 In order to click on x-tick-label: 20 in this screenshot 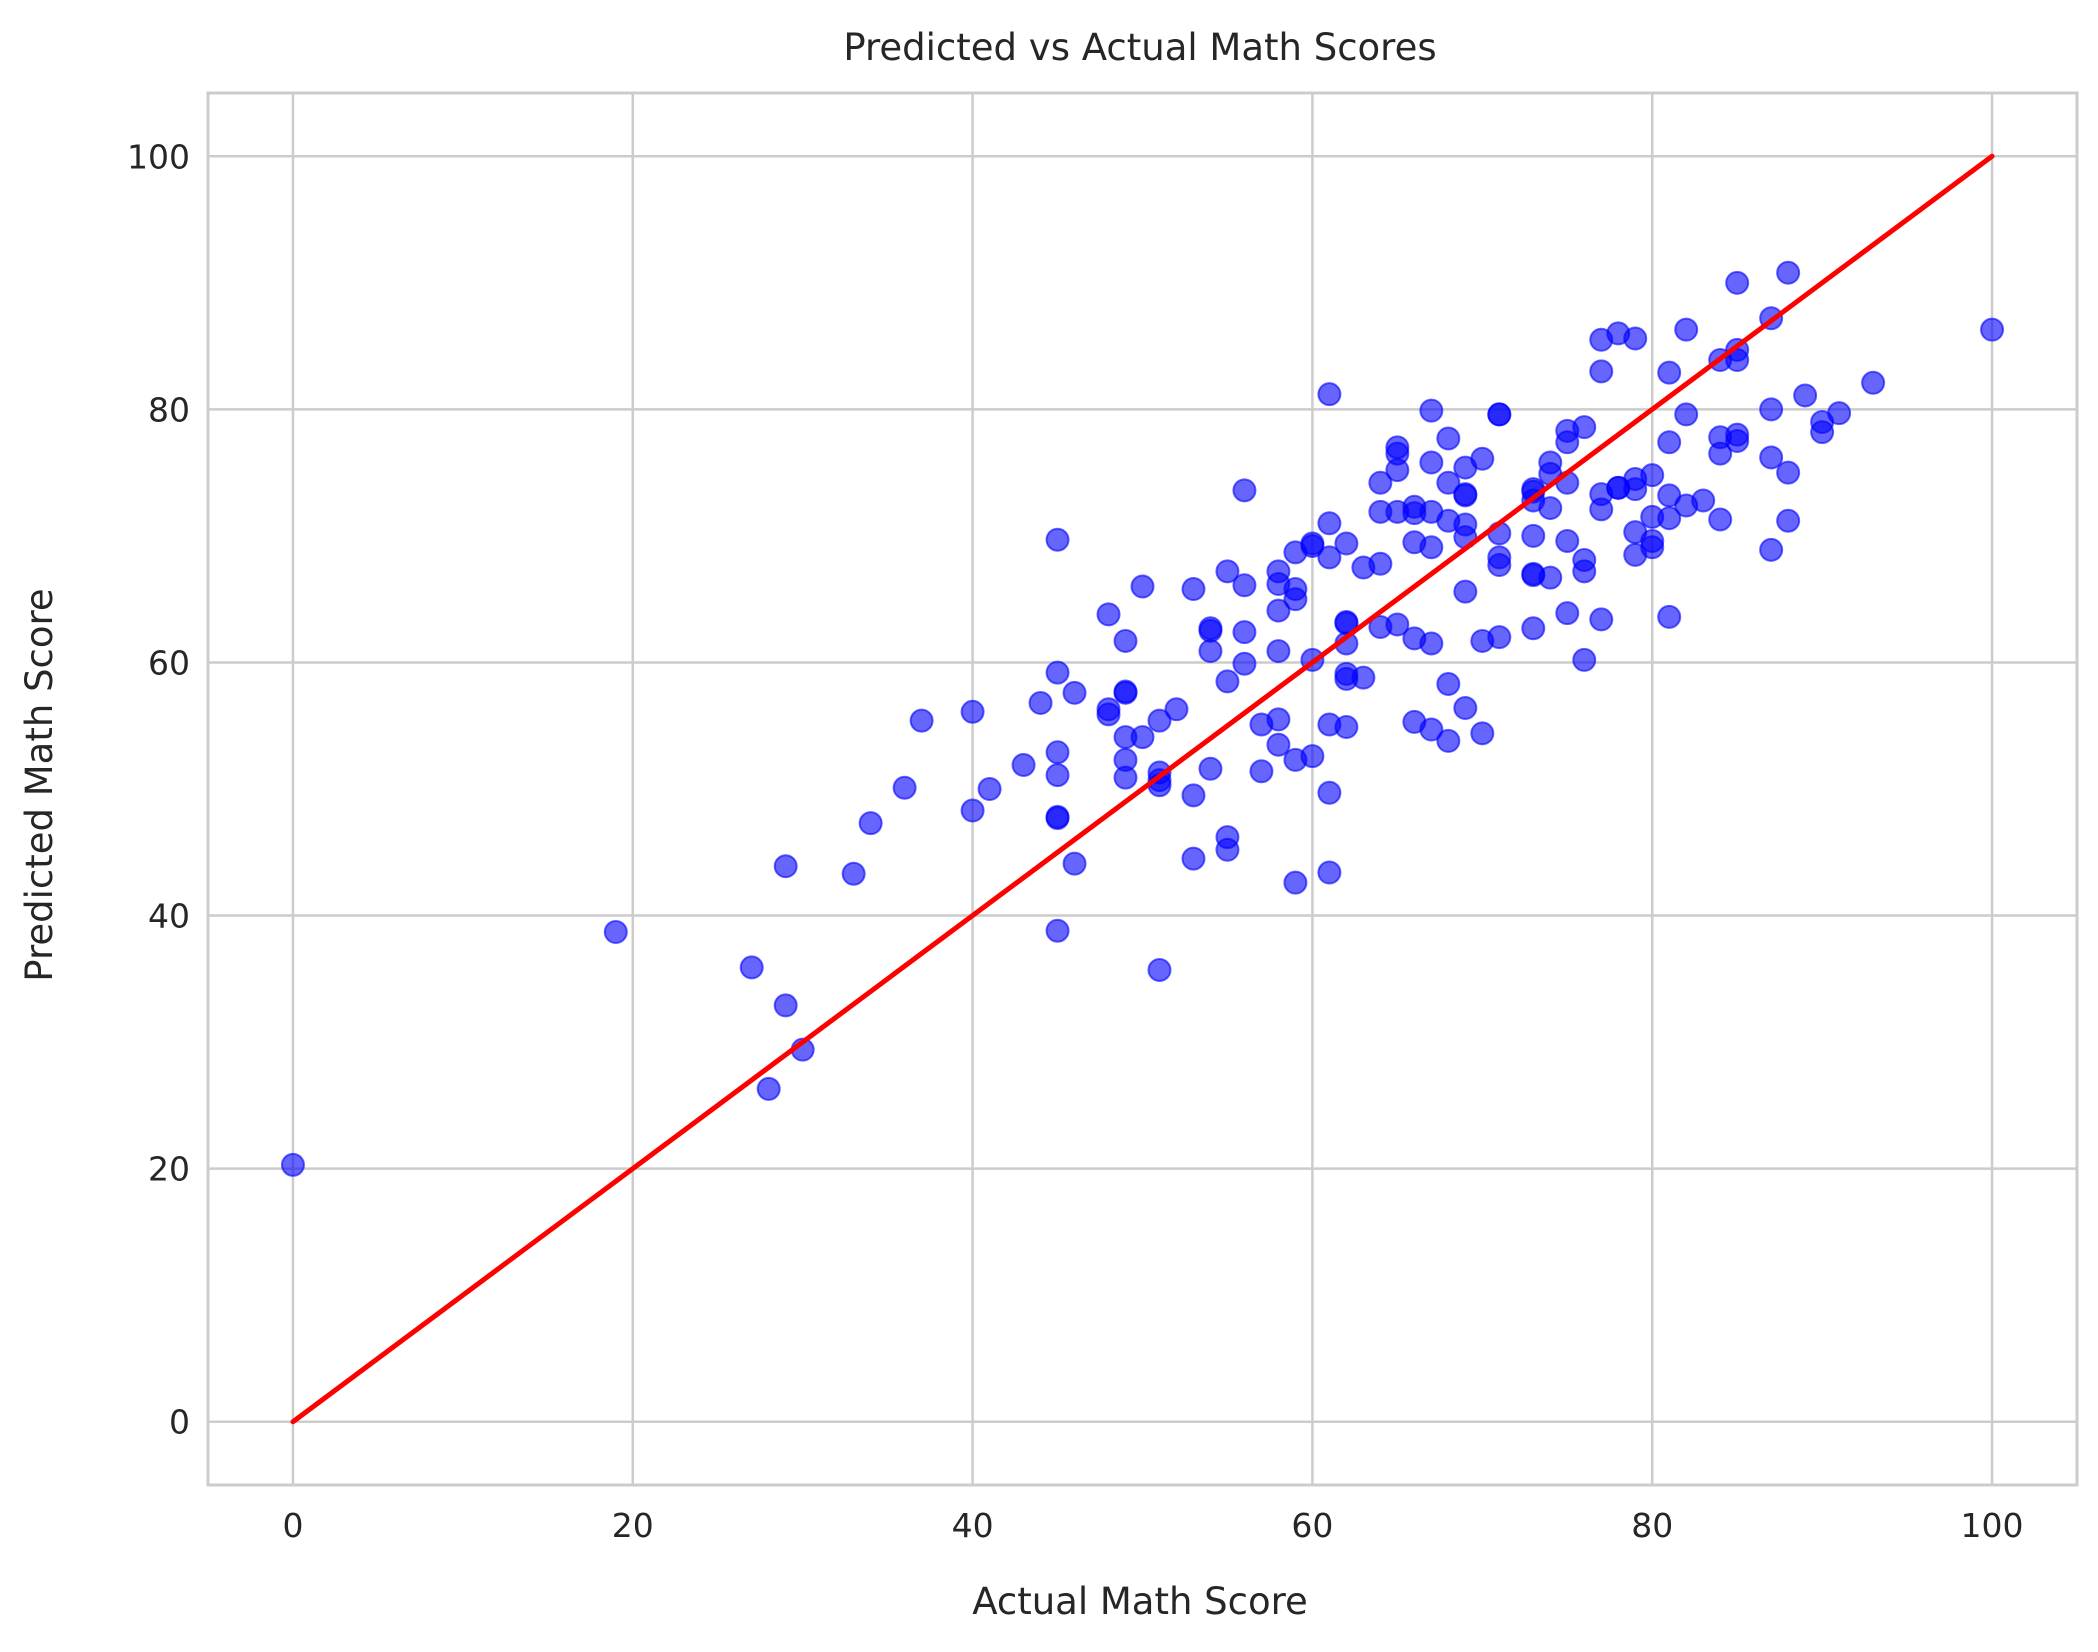, I will do `click(633, 1525)`.